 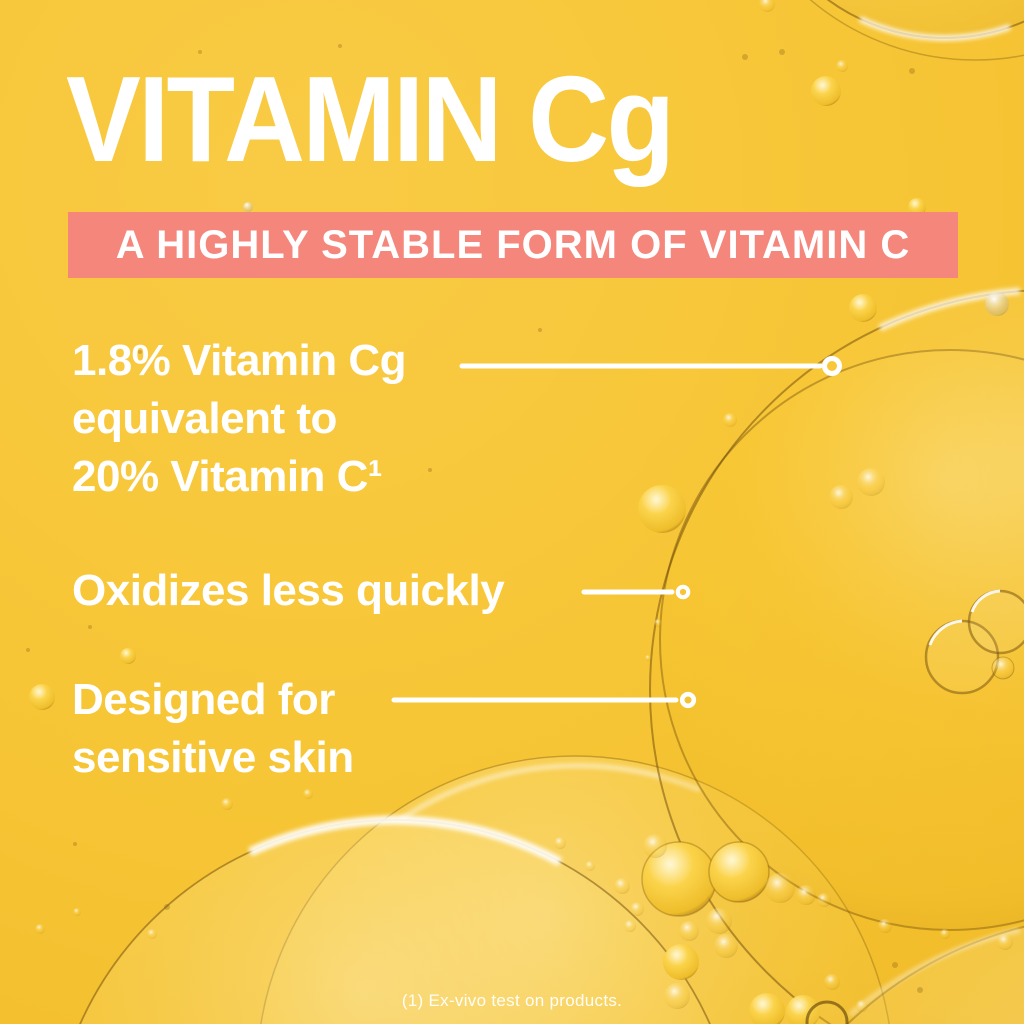 What do you see at coordinates (213, 757) in the screenshot?
I see `callout-sensitive-skin-line-2: sensitive skin` at bounding box center [213, 757].